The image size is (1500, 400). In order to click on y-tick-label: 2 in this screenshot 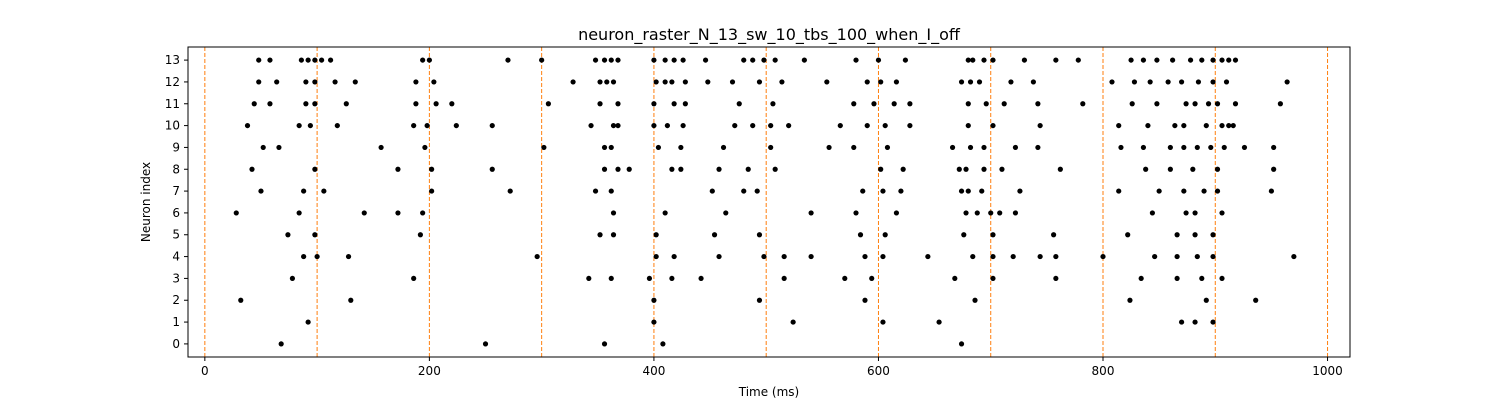, I will do `click(176, 300)`.